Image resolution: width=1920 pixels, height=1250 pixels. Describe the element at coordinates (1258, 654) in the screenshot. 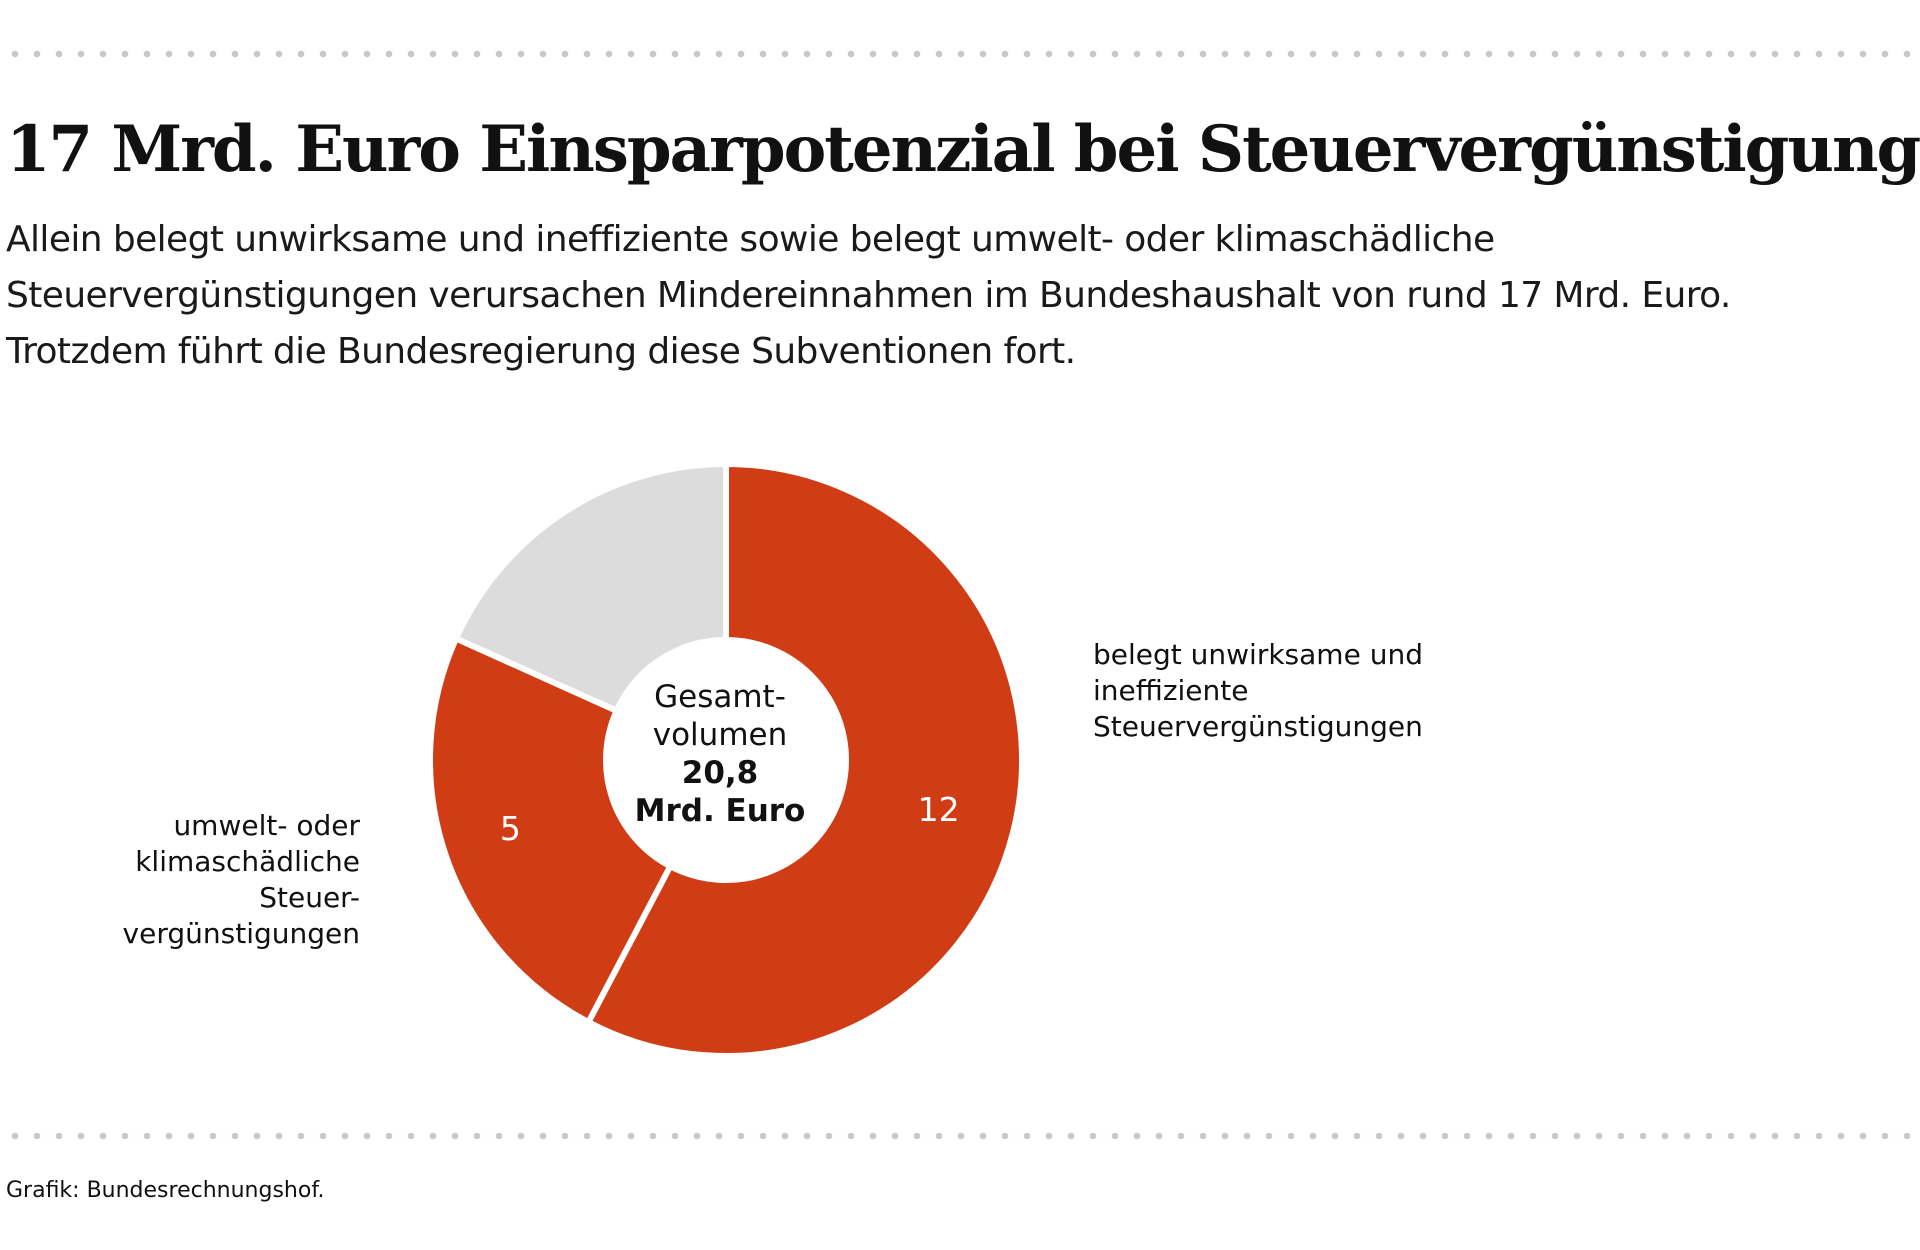

I see `legend-unwirksam-line-1: belegt unwirksame und` at that location.